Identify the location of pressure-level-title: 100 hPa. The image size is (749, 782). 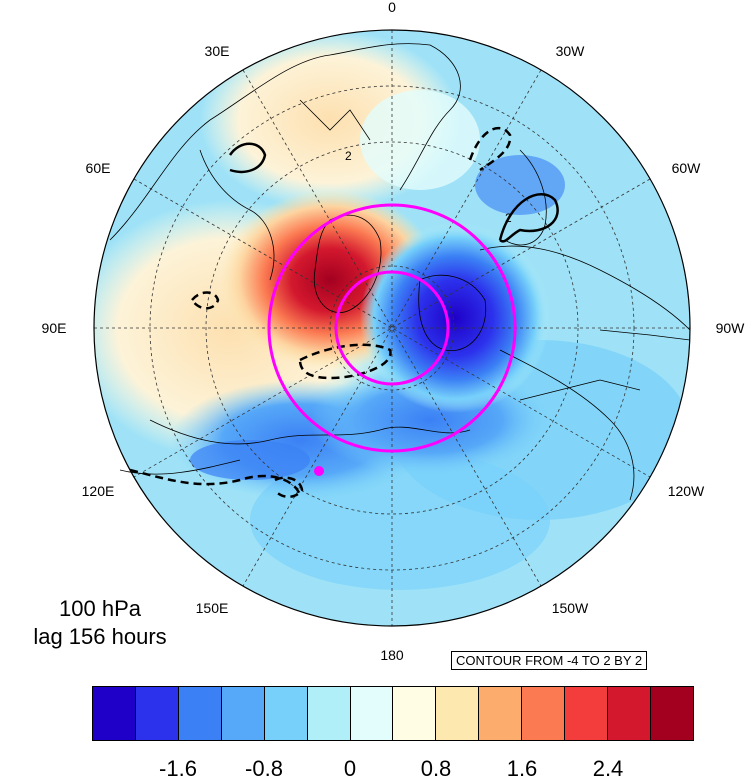
(100, 608).